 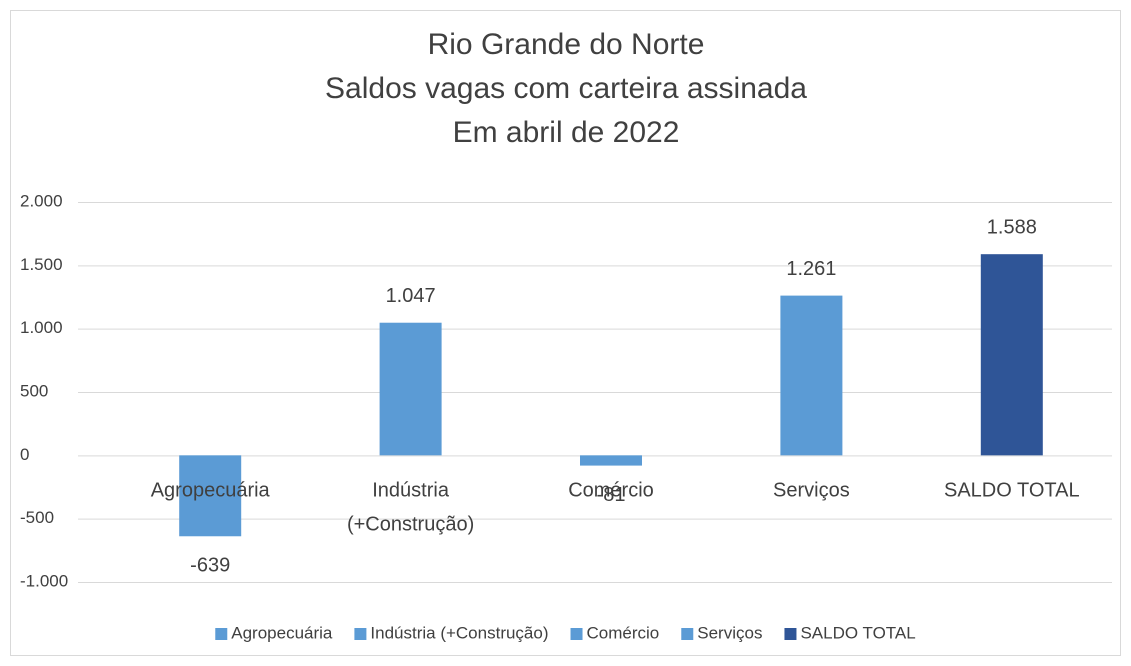 I want to click on y-tick-label: -1.000, so click(x=44, y=580).